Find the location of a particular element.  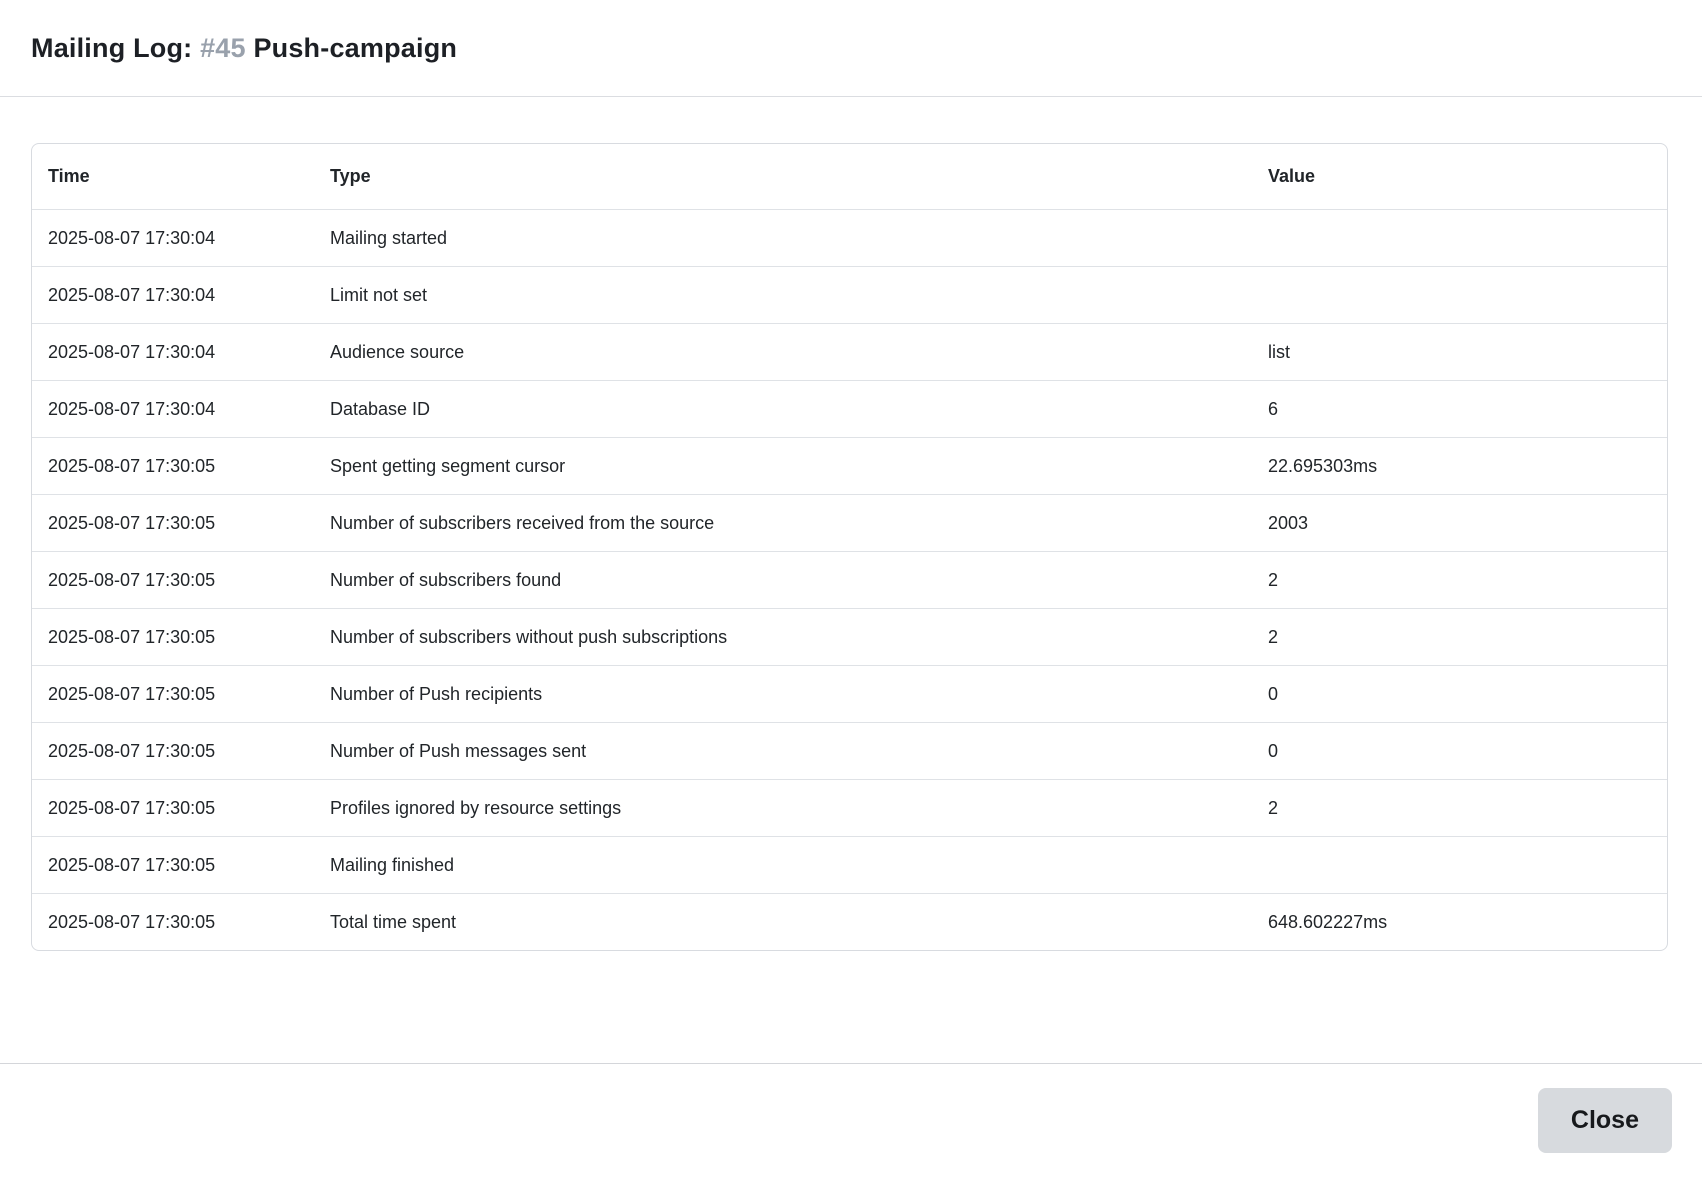

cell-value: 22.695303ms is located at coordinates (1459, 465).